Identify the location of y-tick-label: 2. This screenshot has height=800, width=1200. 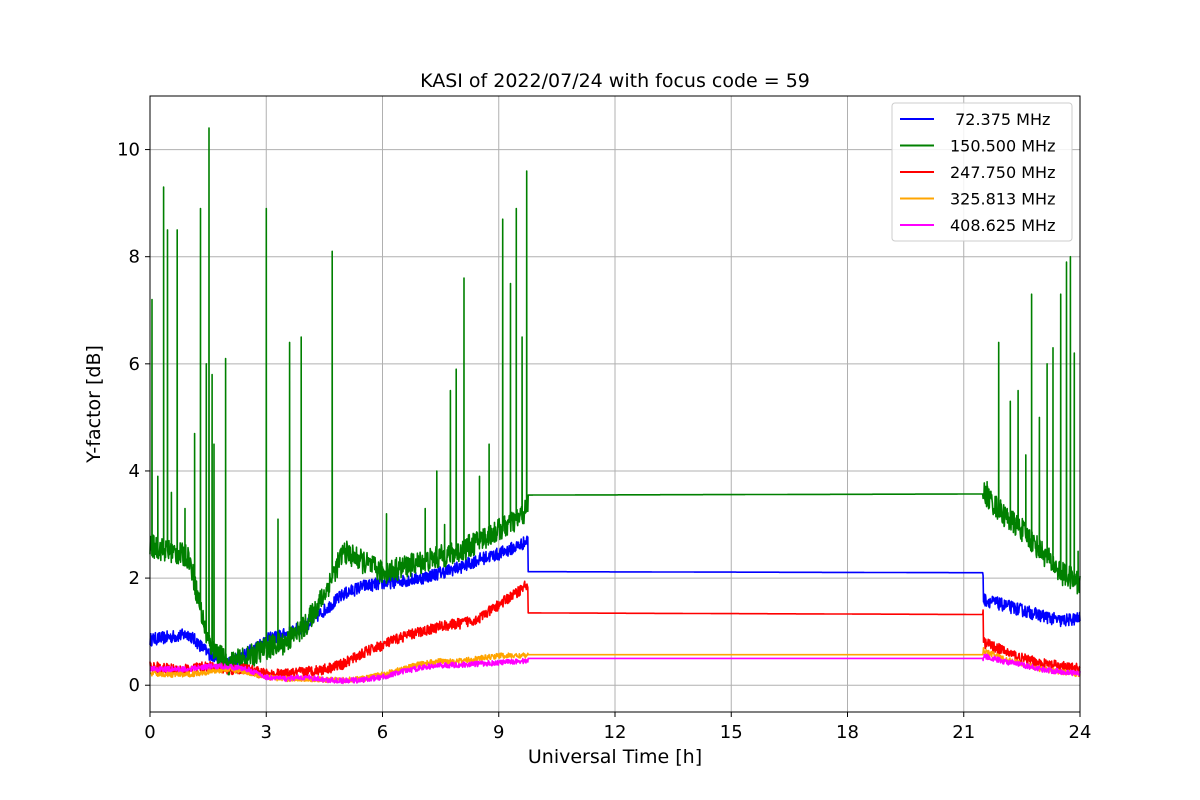
(134, 578).